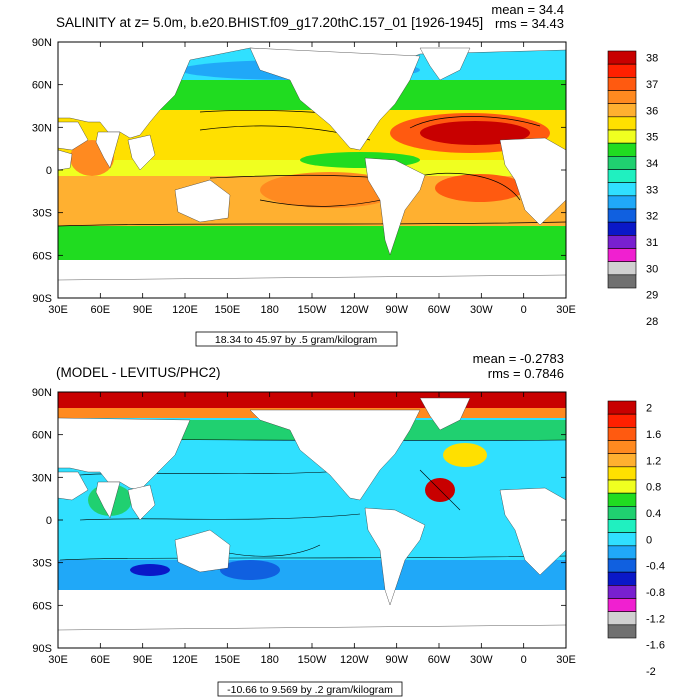 The height and width of the screenshot is (700, 700). Describe the element at coordinates (312, 244) in the screenshot. I see `southern-band` at that location.